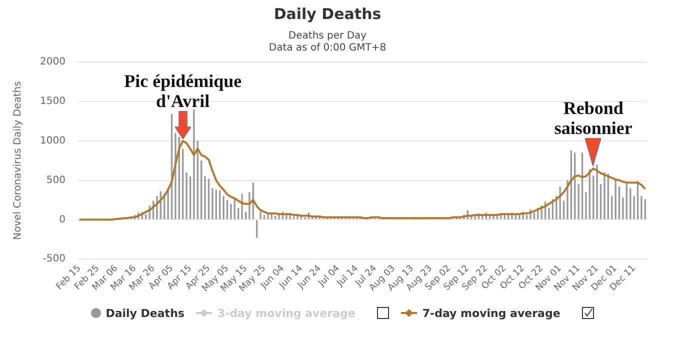 This screenshot has width=685, height=344. Describe the element at coordinates (491, 313) in the screenshot. I see `legend-label: 7-day moving average` at that location.